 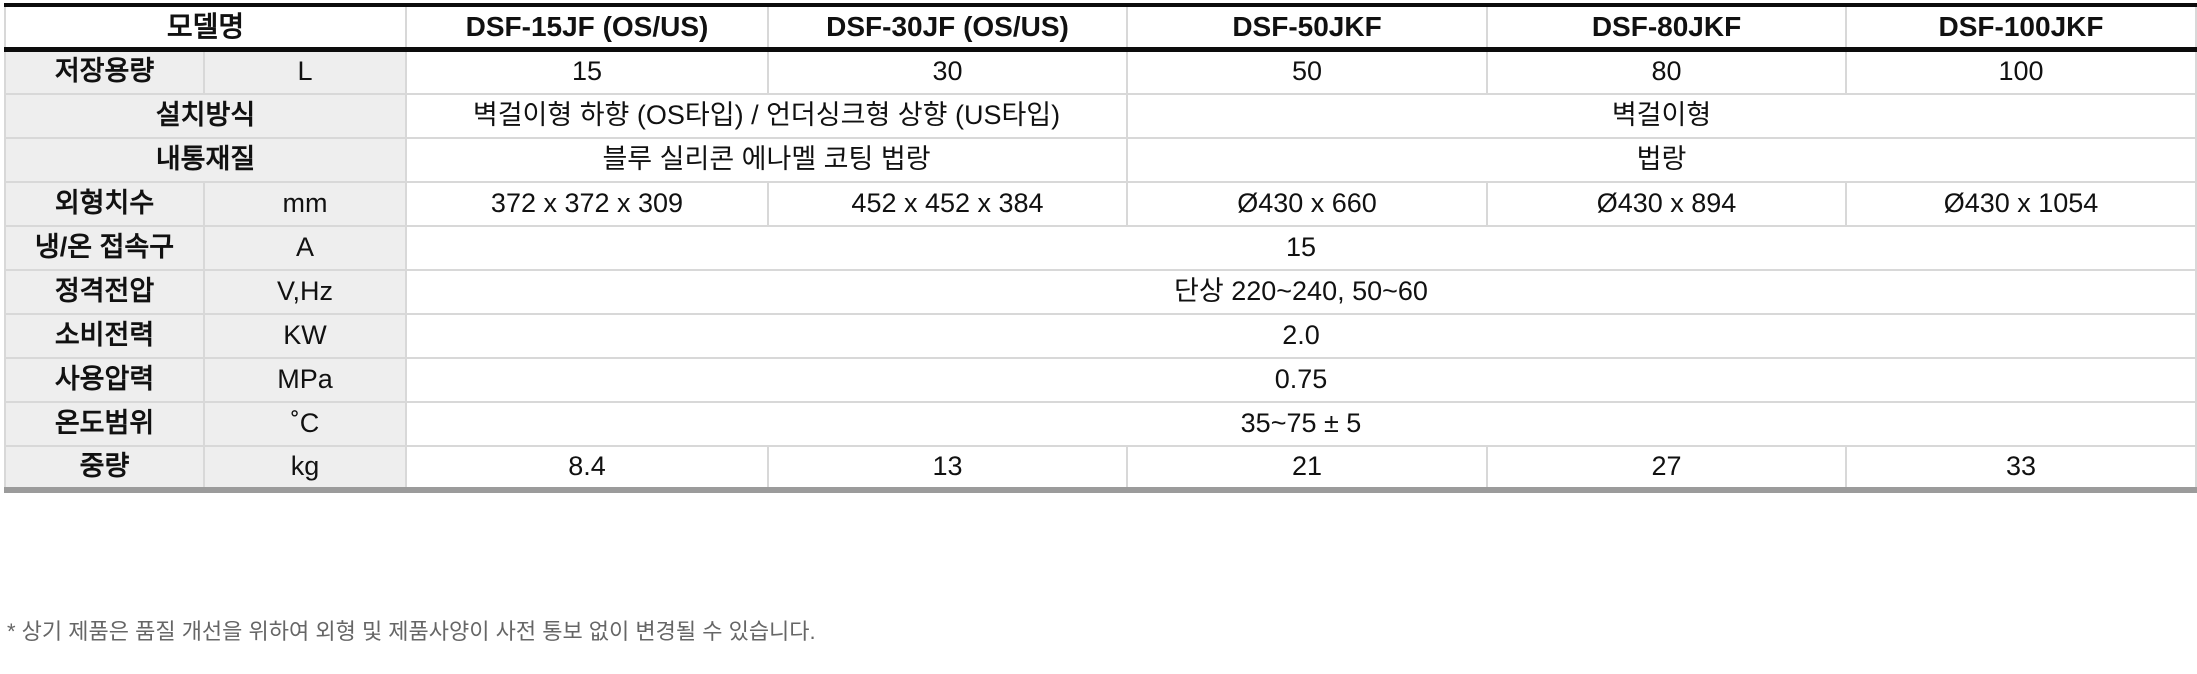 I want to click on row-weight-label: 중량, so click(x=104, y=468).